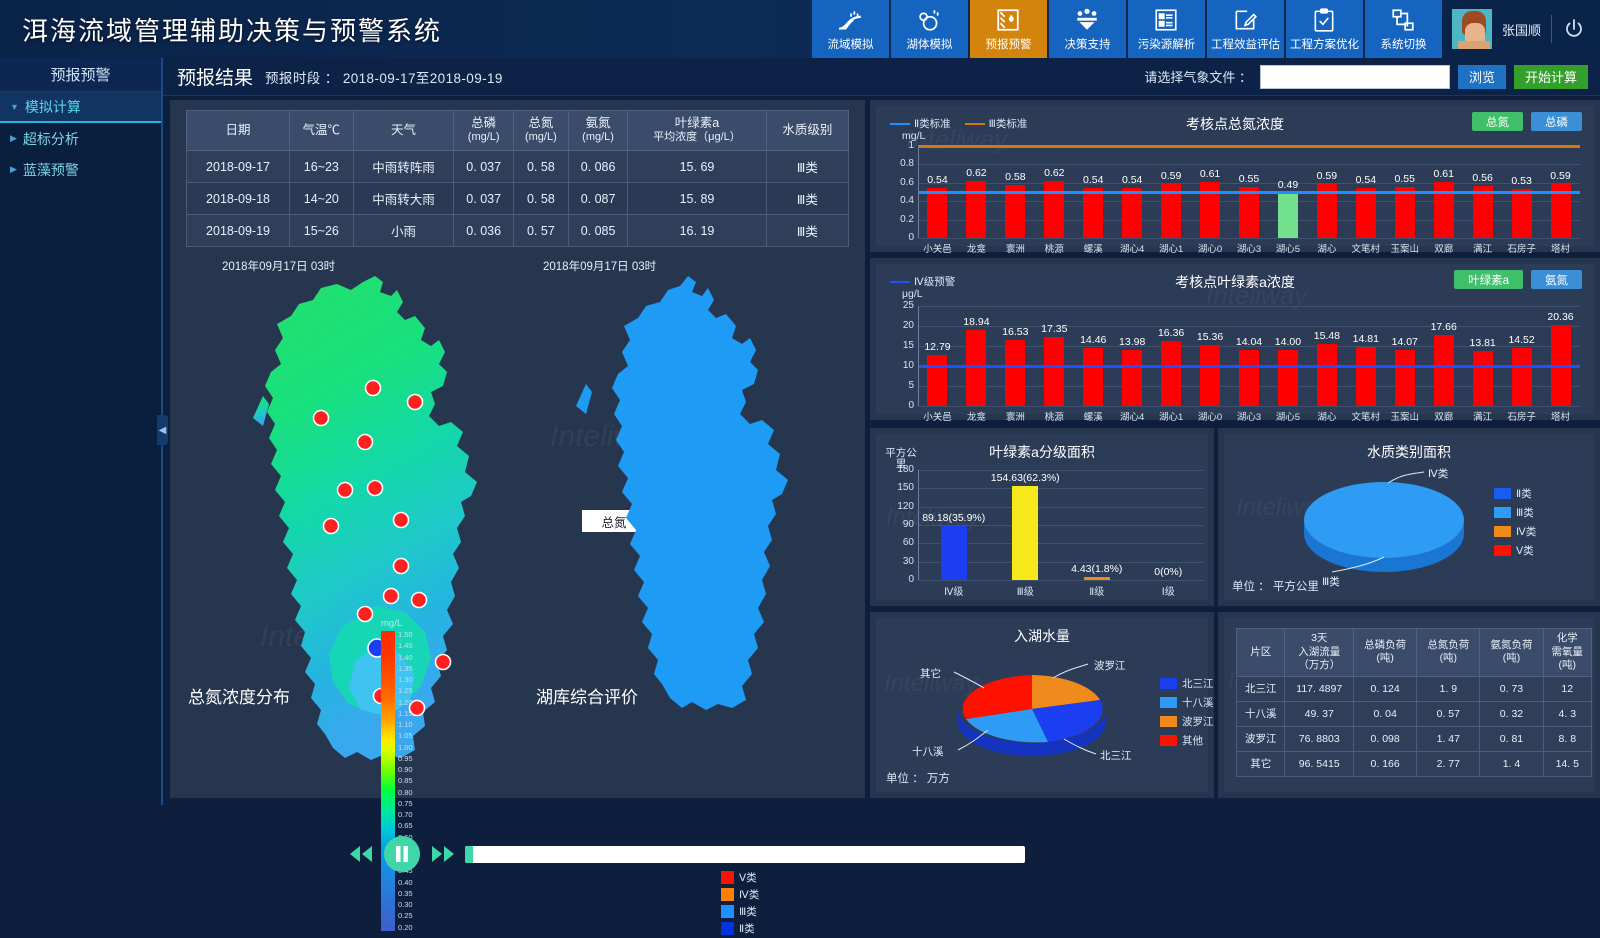 This screenshot has width=1600, height=938. I want to click on x-axis-label: 螺溪, so click(1093, 417).